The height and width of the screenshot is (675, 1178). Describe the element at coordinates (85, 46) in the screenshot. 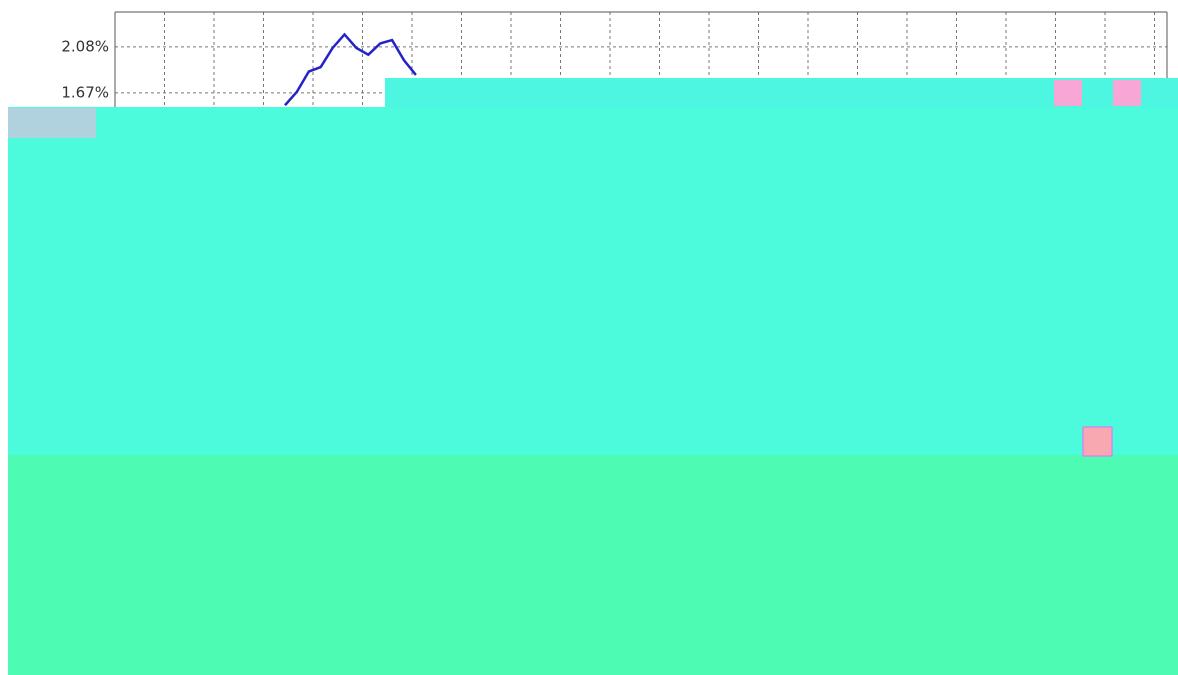

I see `y-tick-label: 2.08%` at that location.